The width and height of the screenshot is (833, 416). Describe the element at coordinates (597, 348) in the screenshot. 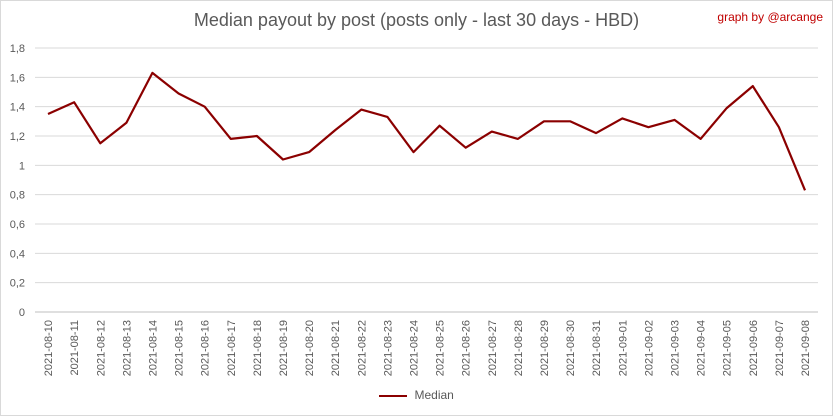

I see `x-tick-label: 2021-08-31` at that location.